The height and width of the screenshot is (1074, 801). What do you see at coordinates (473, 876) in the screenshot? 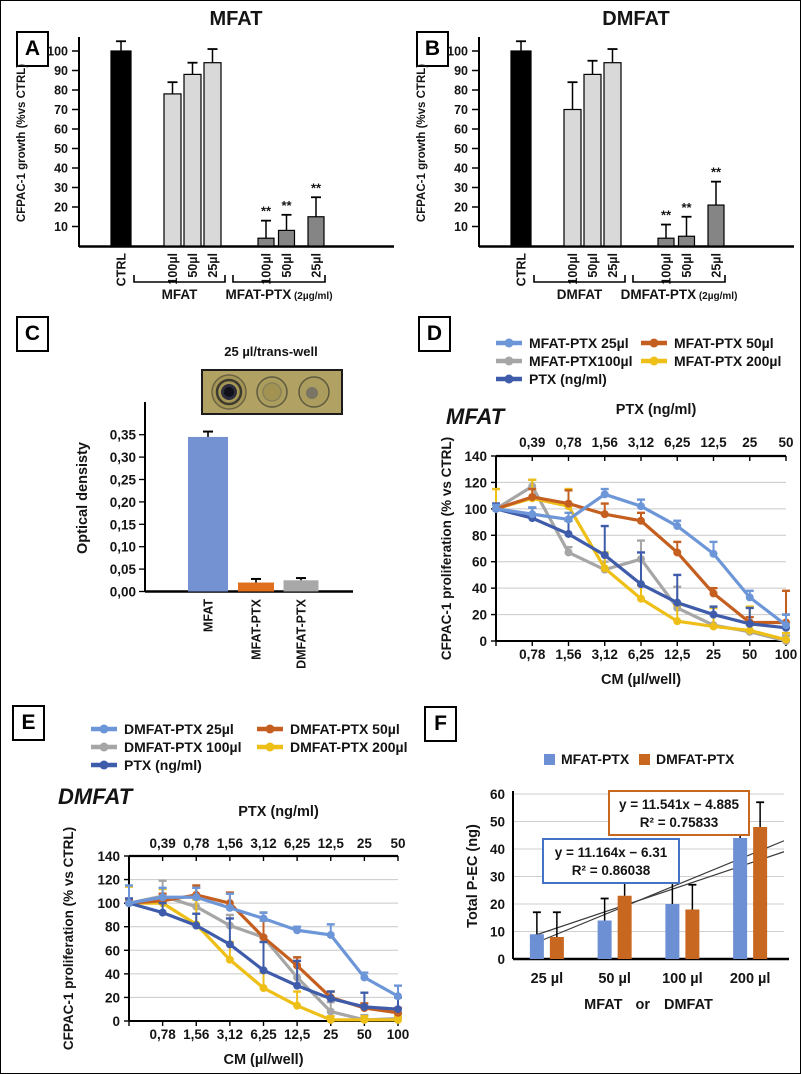
I see `svg-text: Total P-EC (ng)` at bounding box center [473, 876].